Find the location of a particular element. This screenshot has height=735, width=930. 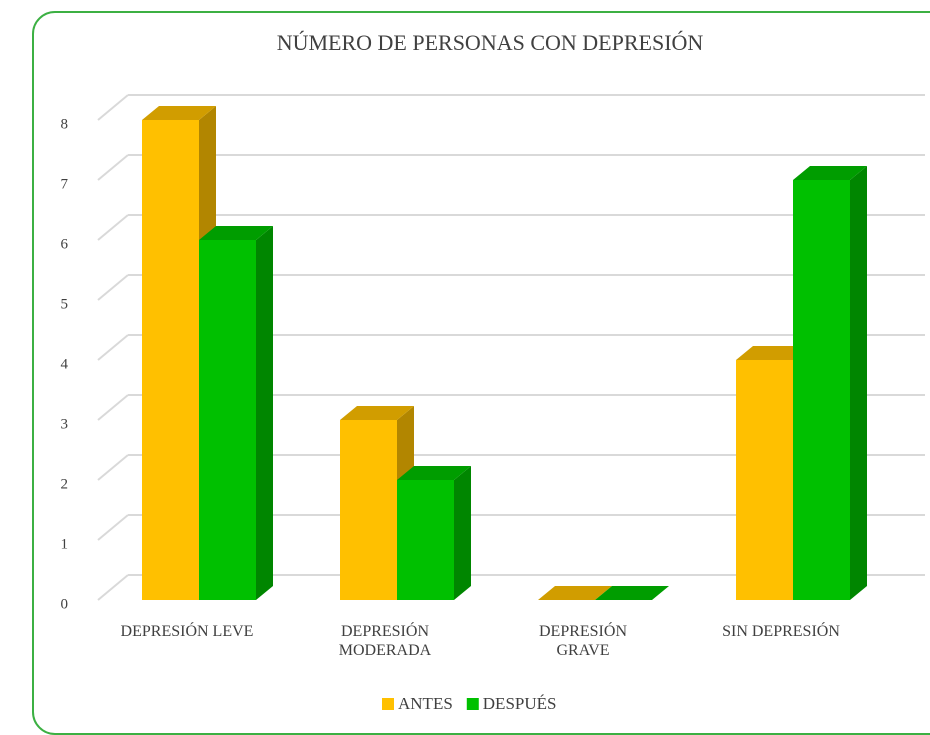

x-tick-label: DEPRESIÓN MODERADA is located at coordinates (385, 641).